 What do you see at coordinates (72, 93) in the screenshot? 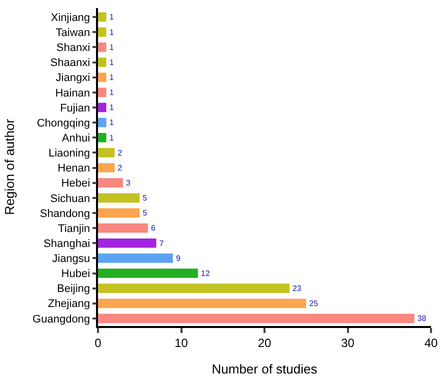
I see `y-tick-label: Hainan` at bounding box center [72, 93].